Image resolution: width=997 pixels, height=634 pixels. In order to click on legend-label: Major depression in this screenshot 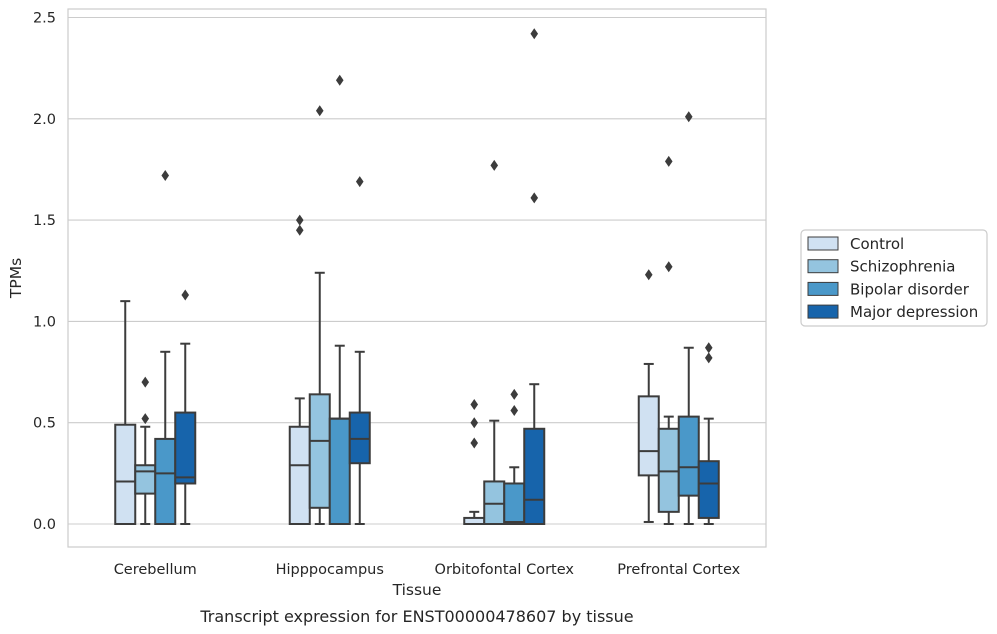, I will do `click(914, 312)`.